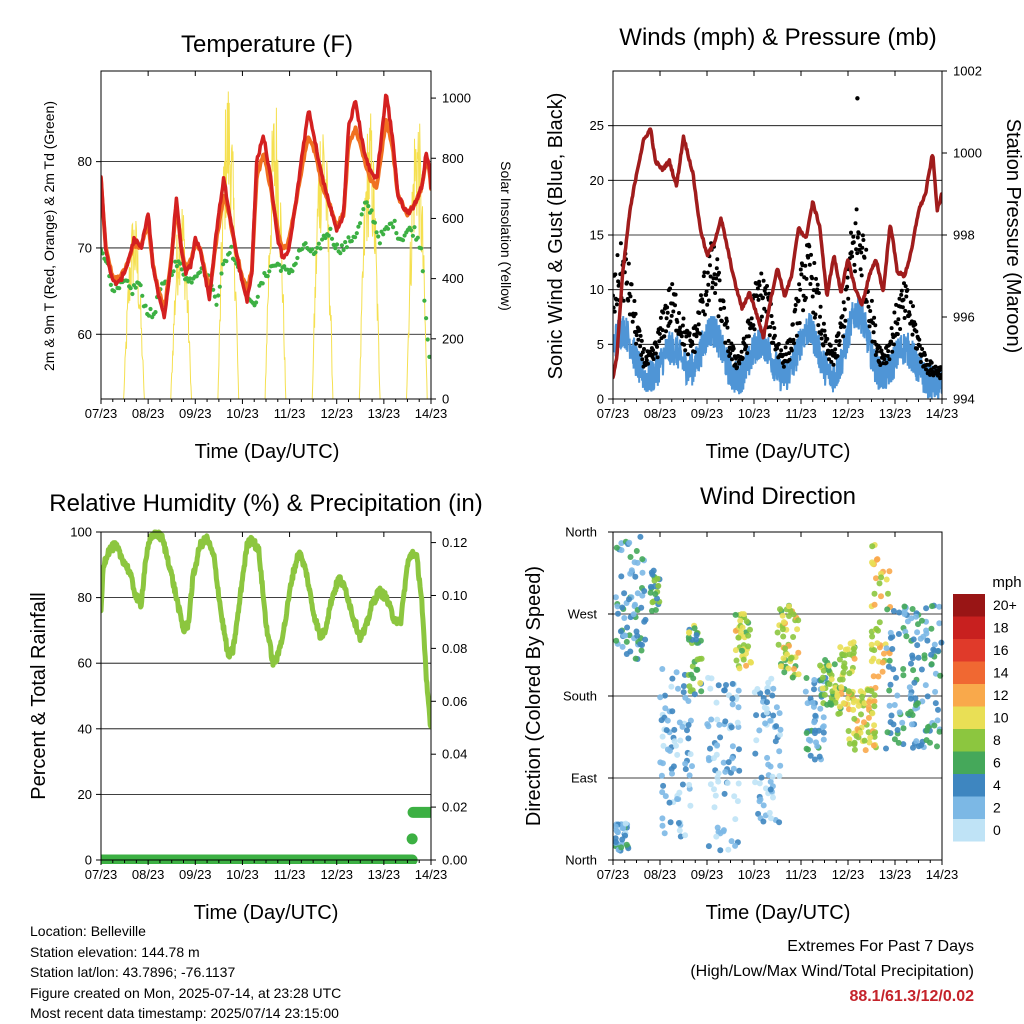  Describe the element at coordinates (777, 247) in the screenshot. I see `winds-plot-area` at that location.